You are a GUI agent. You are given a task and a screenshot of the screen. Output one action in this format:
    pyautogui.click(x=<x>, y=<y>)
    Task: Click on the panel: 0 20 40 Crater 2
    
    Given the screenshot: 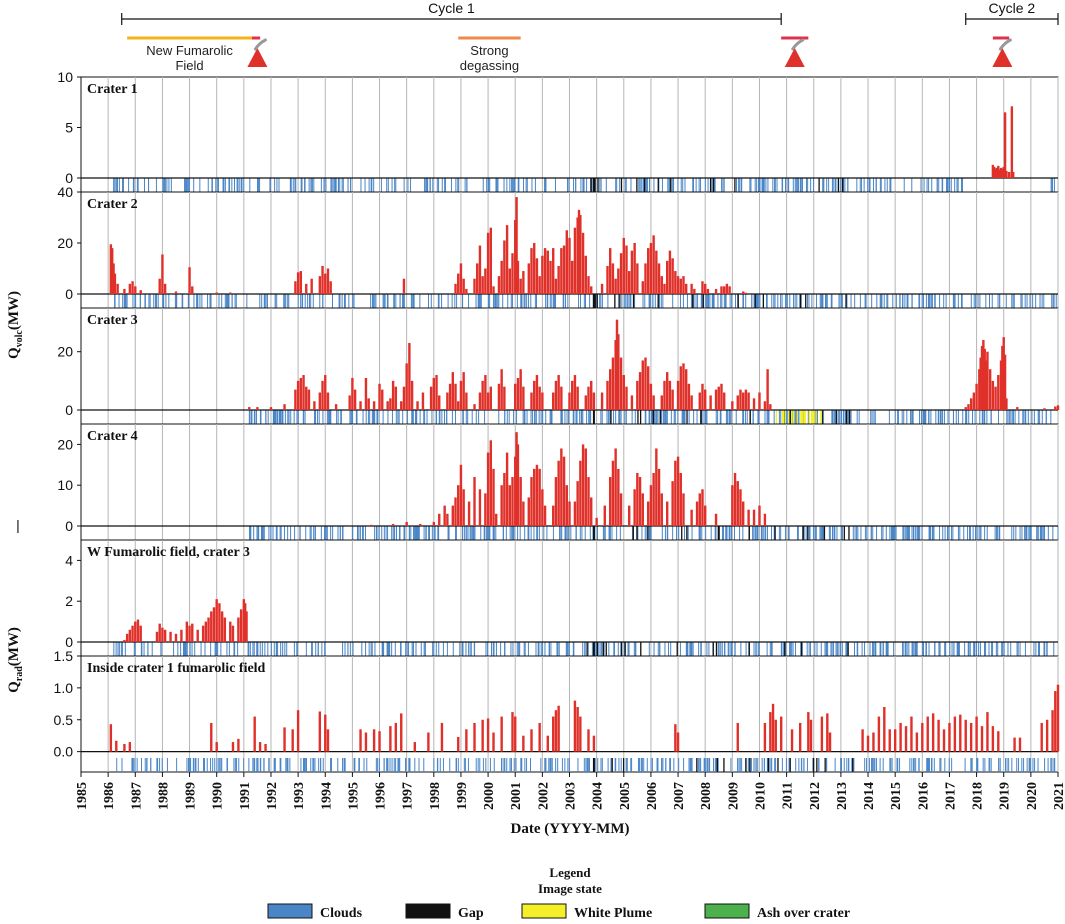 What is the action you would take?
    pyautogui.click(x=558, y=246)
    